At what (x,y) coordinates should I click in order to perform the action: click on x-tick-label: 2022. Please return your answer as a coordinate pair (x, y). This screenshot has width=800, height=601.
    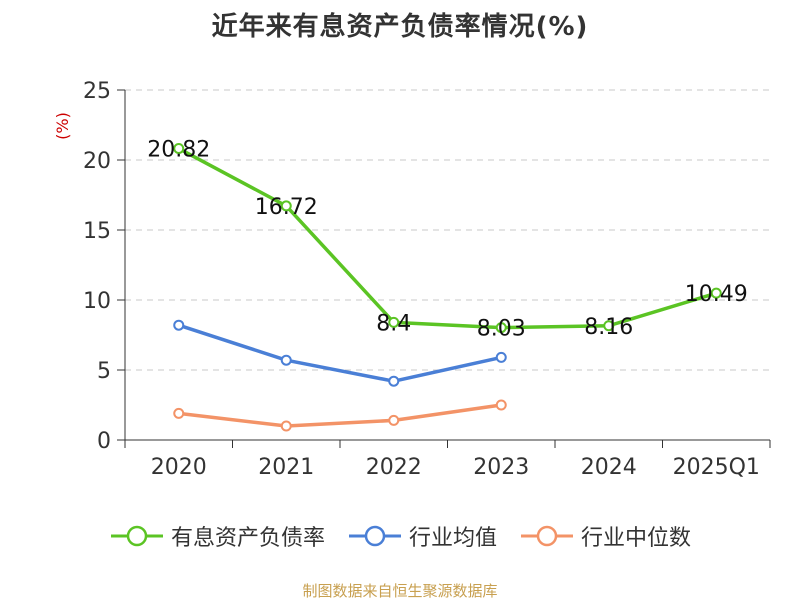
    Looking at the image, I should click on (394, 467).